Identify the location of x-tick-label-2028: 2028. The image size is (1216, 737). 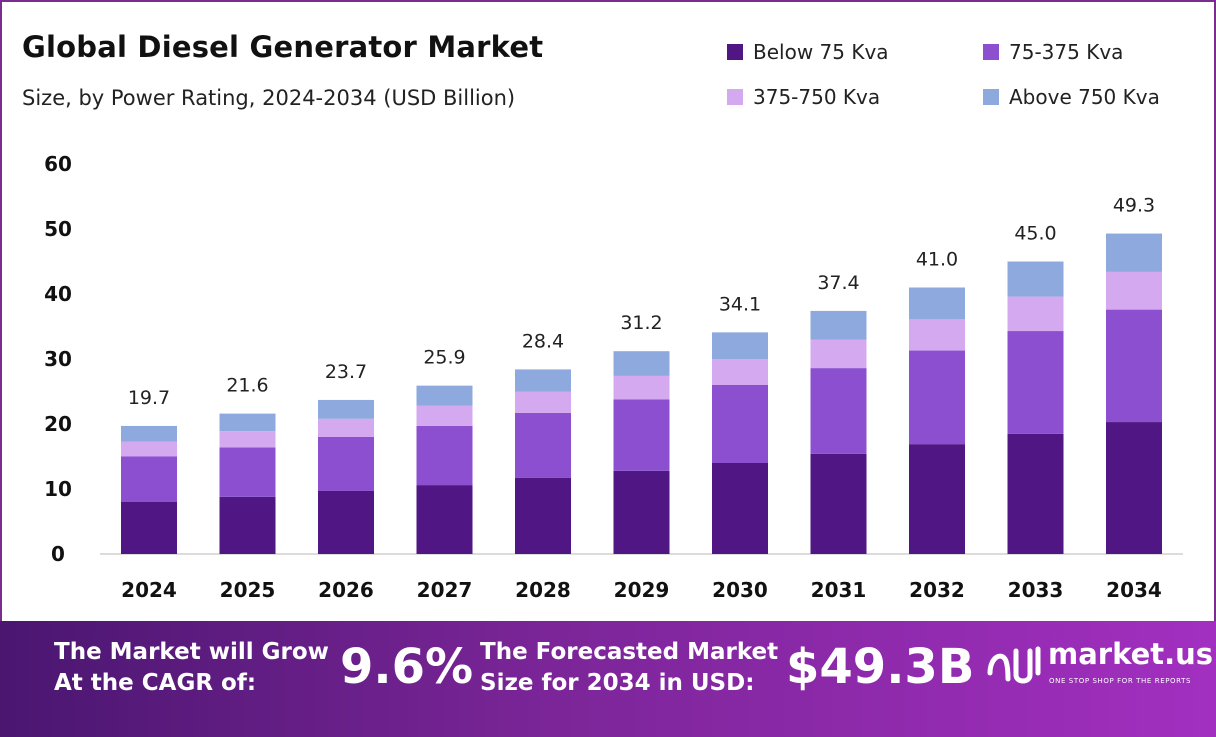
(543, 590).